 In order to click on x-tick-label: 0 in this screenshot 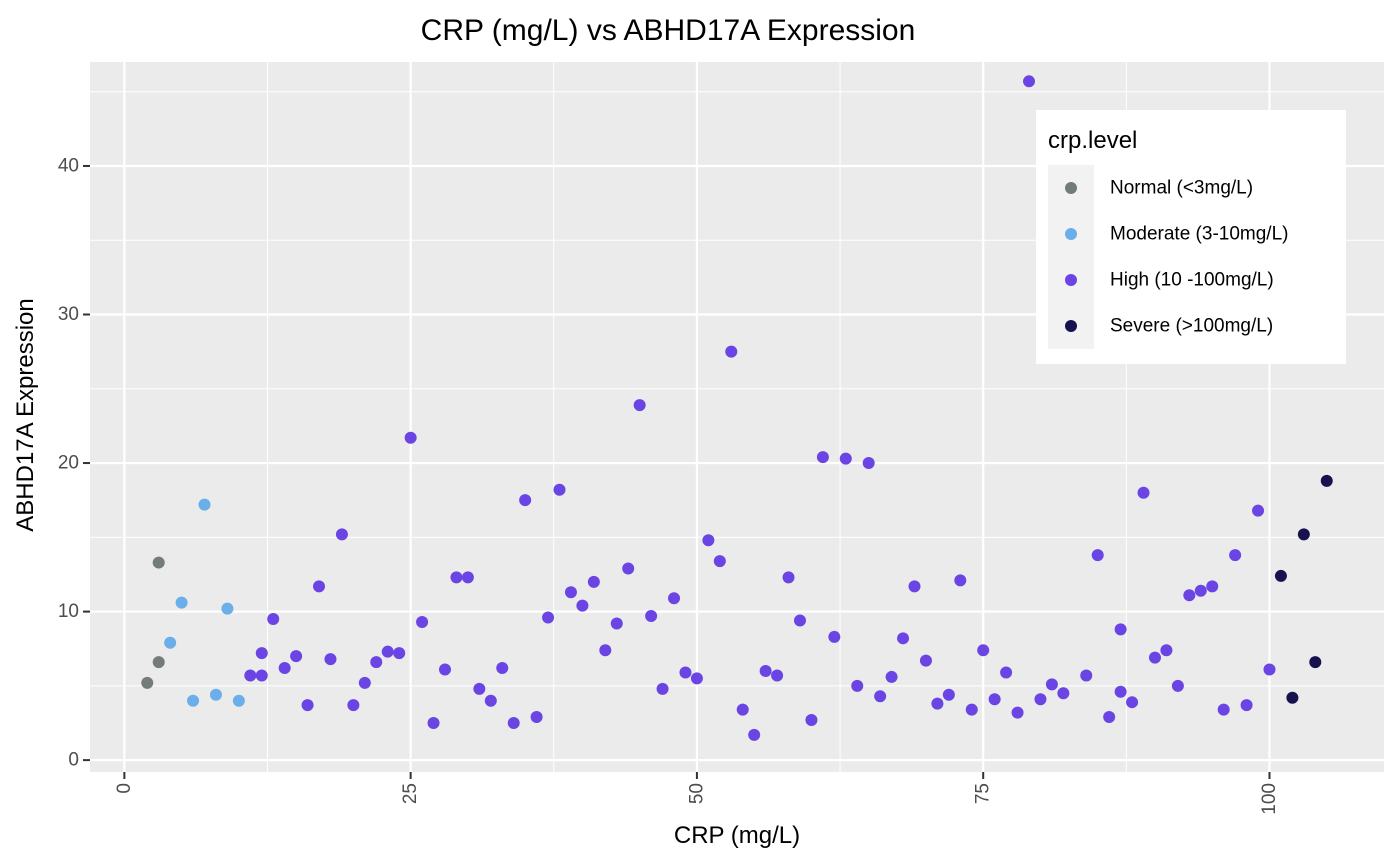, I will do `click(124, 788)`.